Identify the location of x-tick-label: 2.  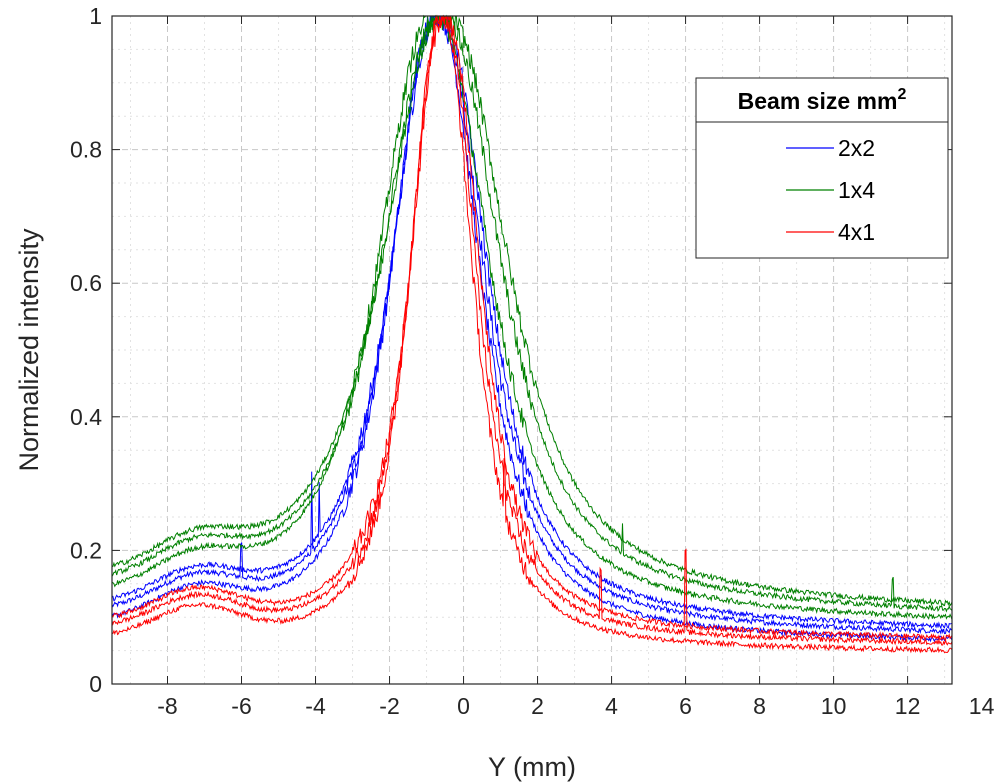
(537, 706).